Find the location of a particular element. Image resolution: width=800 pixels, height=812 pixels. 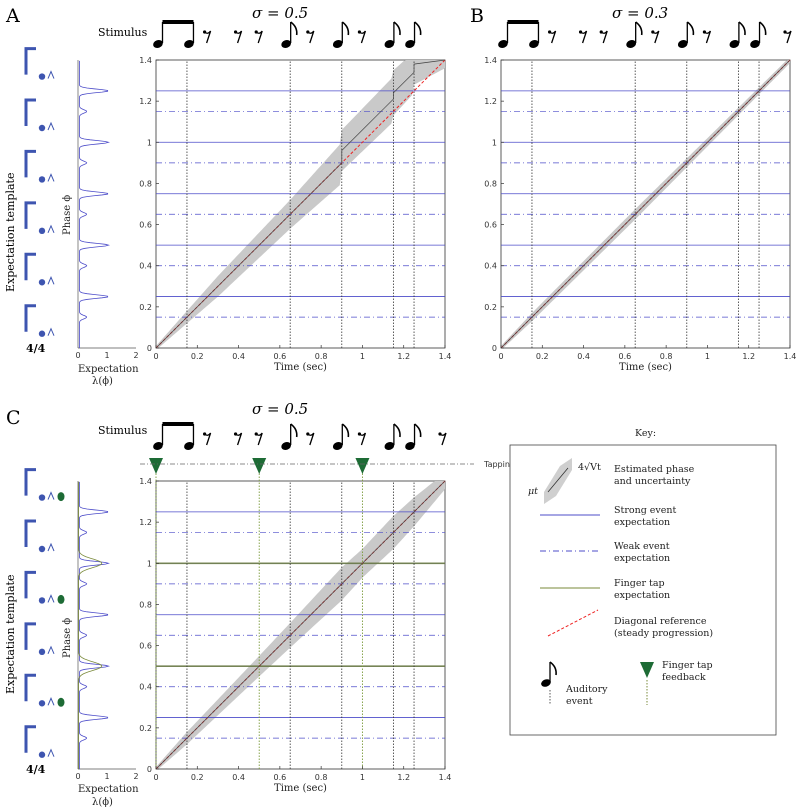

y-tick-label: 0.8 is located at coordinates (490, 183).